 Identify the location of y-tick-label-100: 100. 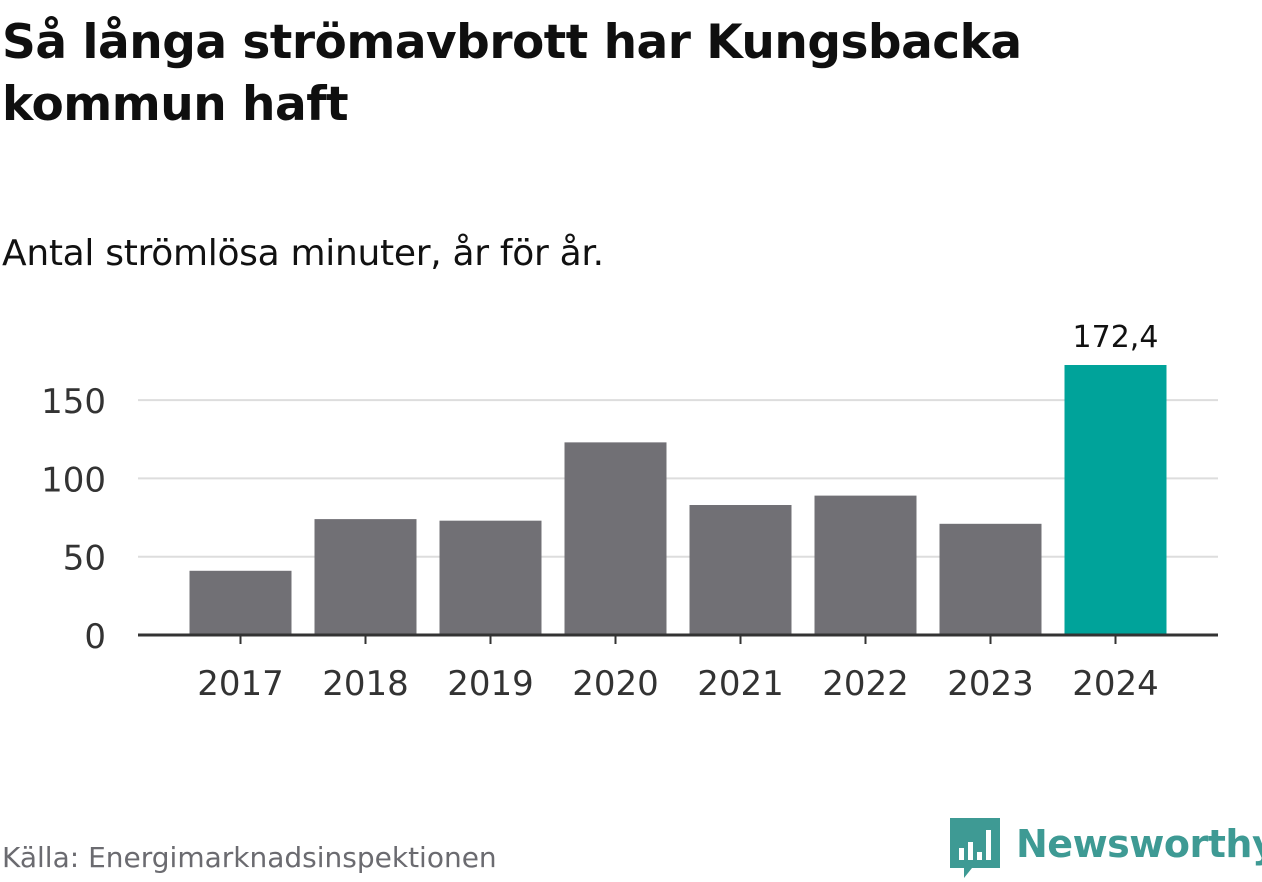
(73, 480).